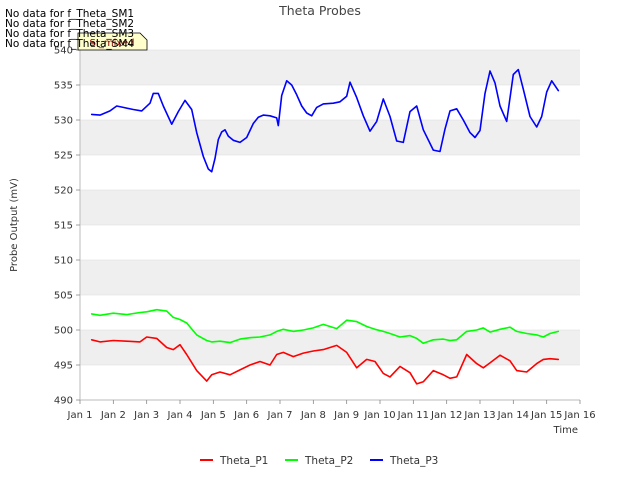 This screenshot has height=480, width=640. Describe the element at coordinates (379, 415) in the screenshot. I see `x-tick-label: Jan 10` at that location.